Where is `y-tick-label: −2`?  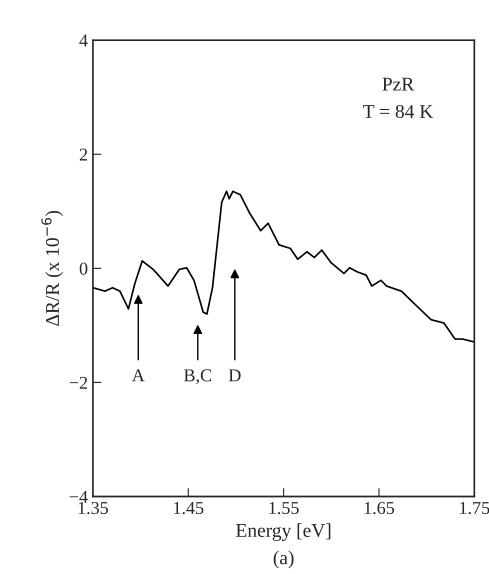 y-tick-label: −2 is located at coordinates (79, 382).